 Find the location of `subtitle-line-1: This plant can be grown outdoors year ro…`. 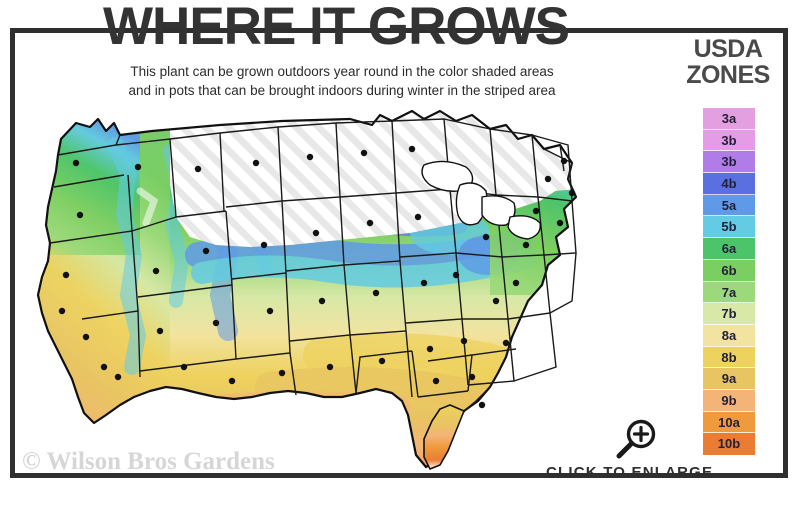

subtitle-line-1: This plant can be grown outdoors year ro… is located at coordinates (342, 71).